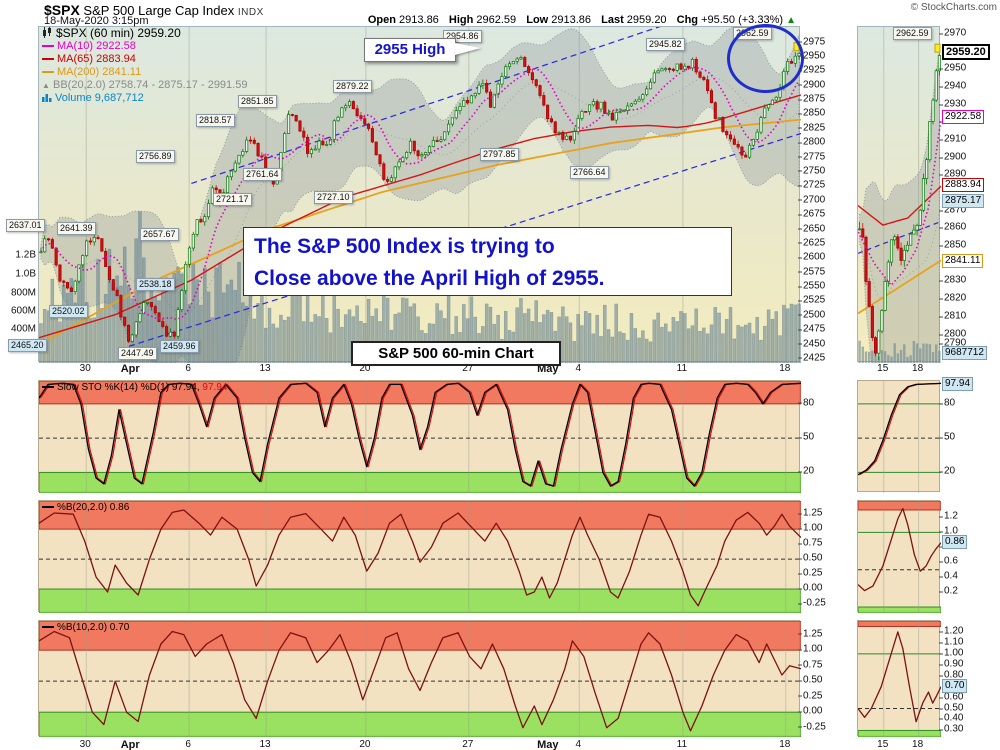  Describe the element at coordinates (48, 46) in the screenshot. I see `ma10-line-sample` at that location.